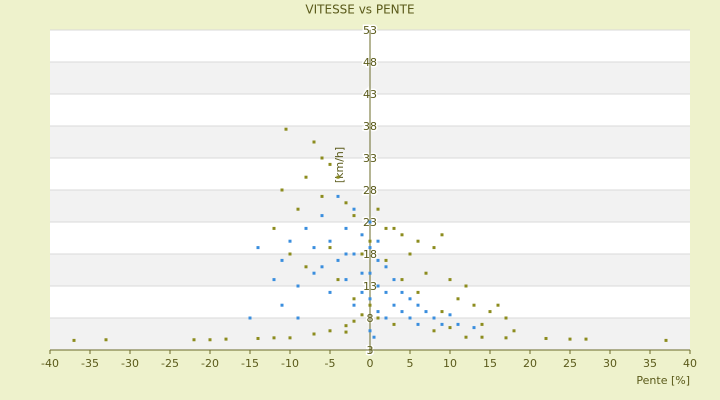 The height and width of the screenshot is (400, 720). Describe the element at coordinates (250, 363) in the screenshot. I see `x-tick-label: -15` at that location.